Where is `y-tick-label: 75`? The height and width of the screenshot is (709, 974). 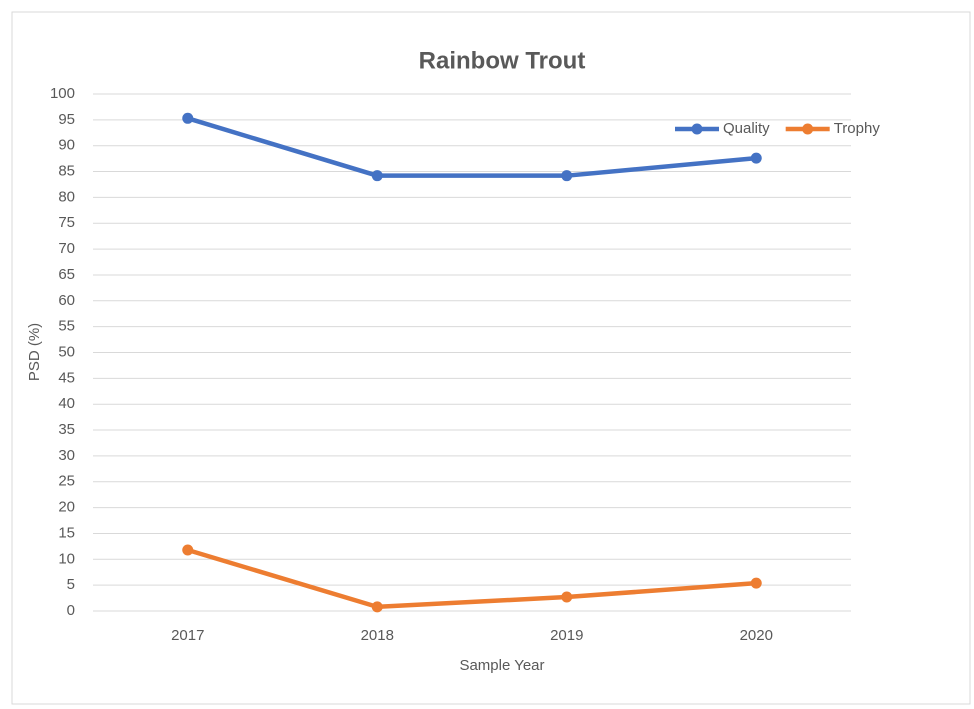 y-tick-label: 75 is located at coordinates (66, 222).